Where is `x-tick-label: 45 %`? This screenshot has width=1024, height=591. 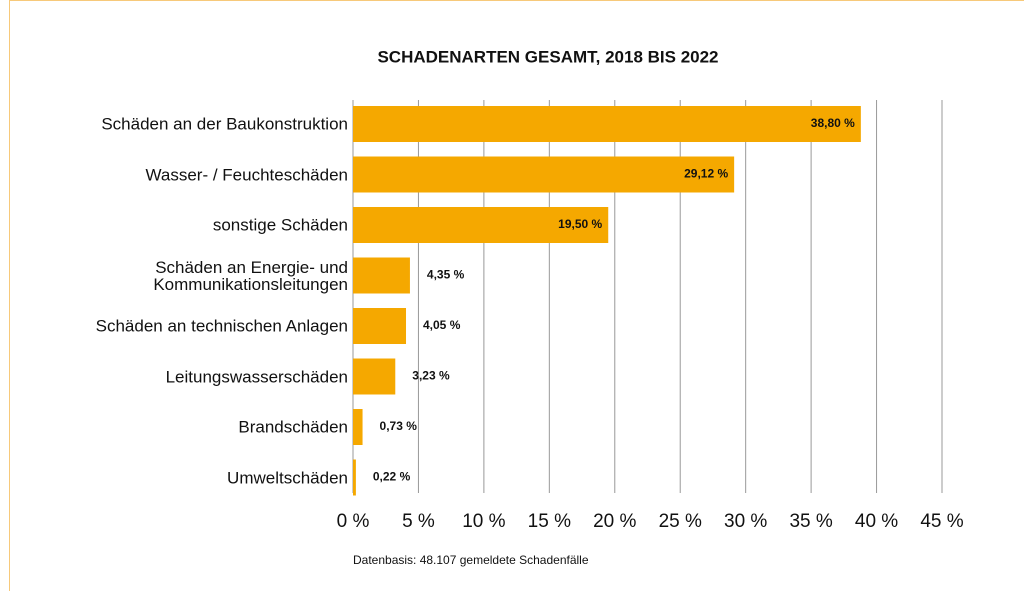
x-tick-label: 45 % is located at coordinates (941, 521).